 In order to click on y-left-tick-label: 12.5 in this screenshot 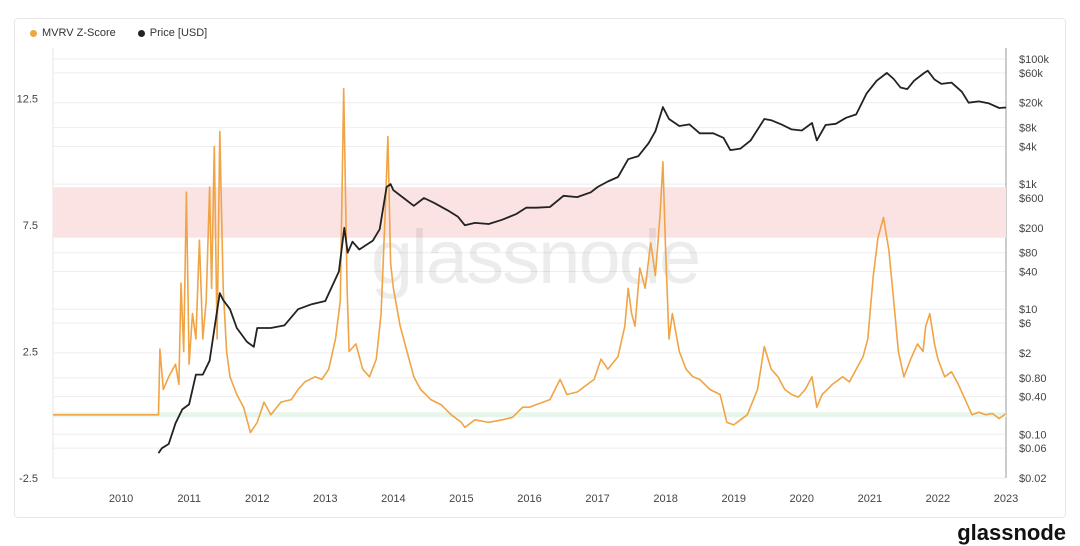, I will do `click(27, 100)`.